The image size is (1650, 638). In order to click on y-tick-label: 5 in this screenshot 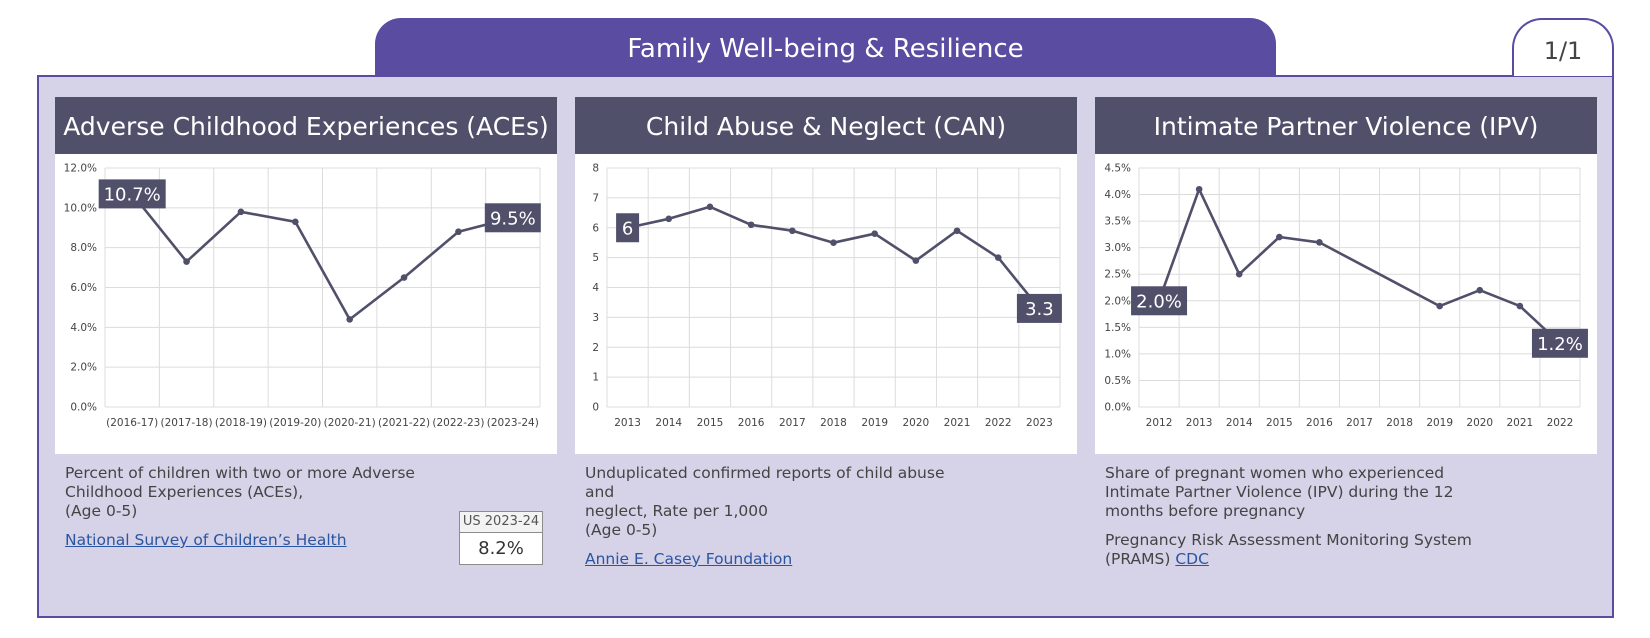, I will do `click(595, 258)`.